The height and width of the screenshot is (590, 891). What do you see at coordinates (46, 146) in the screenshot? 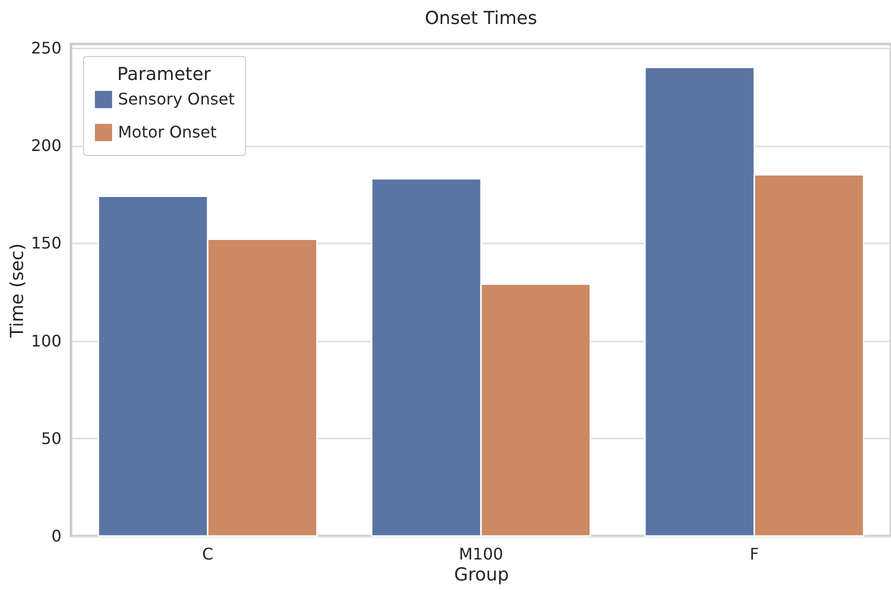
I see `y-tick-label: 200` at bounding box center [46, 146].